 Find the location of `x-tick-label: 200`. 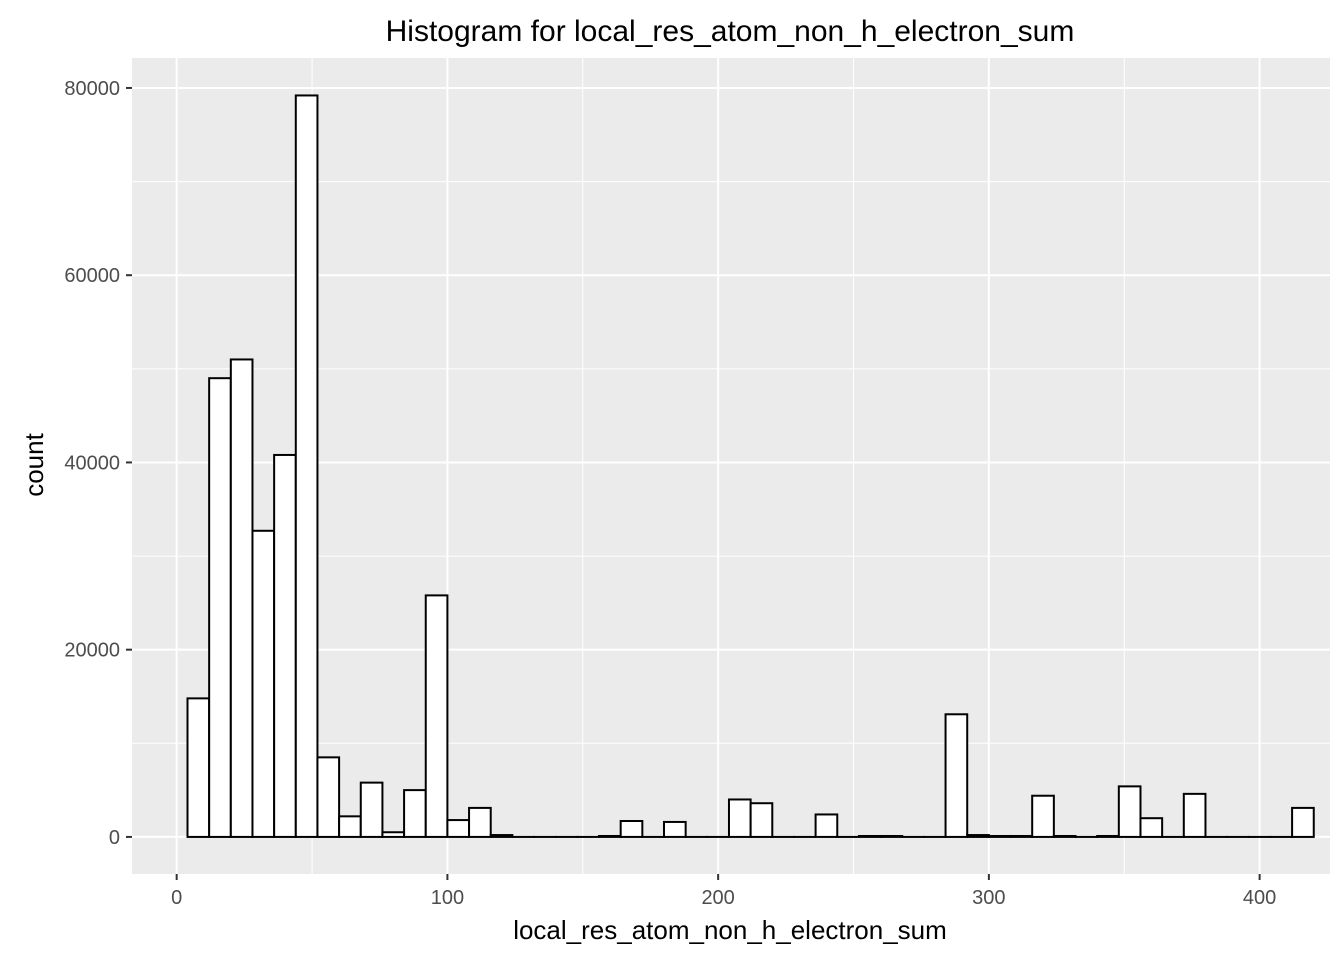

x-tick-label: 200 is located at coordinates (717, 898).